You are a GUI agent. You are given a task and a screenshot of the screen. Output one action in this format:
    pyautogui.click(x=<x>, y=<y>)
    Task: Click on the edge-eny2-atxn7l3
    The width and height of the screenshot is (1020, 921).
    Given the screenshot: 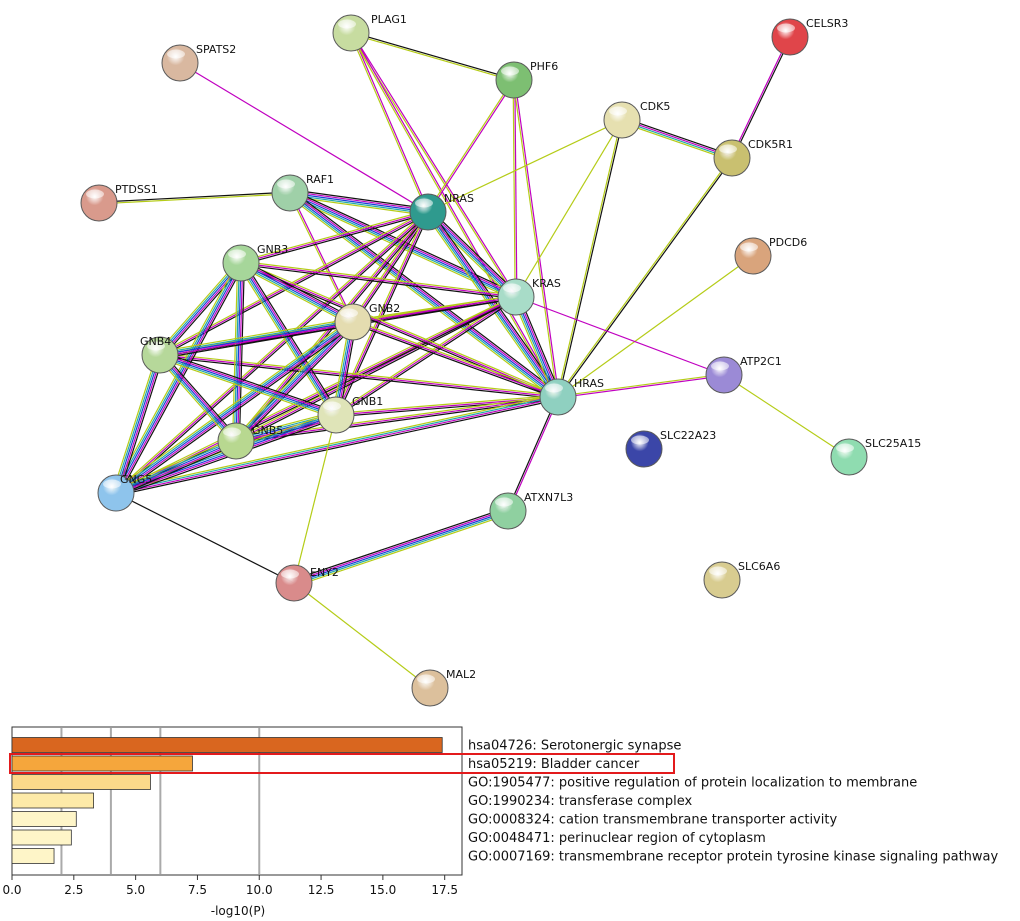 What is the action you would take?
    pyautogui.click(x=401, y=547)
    